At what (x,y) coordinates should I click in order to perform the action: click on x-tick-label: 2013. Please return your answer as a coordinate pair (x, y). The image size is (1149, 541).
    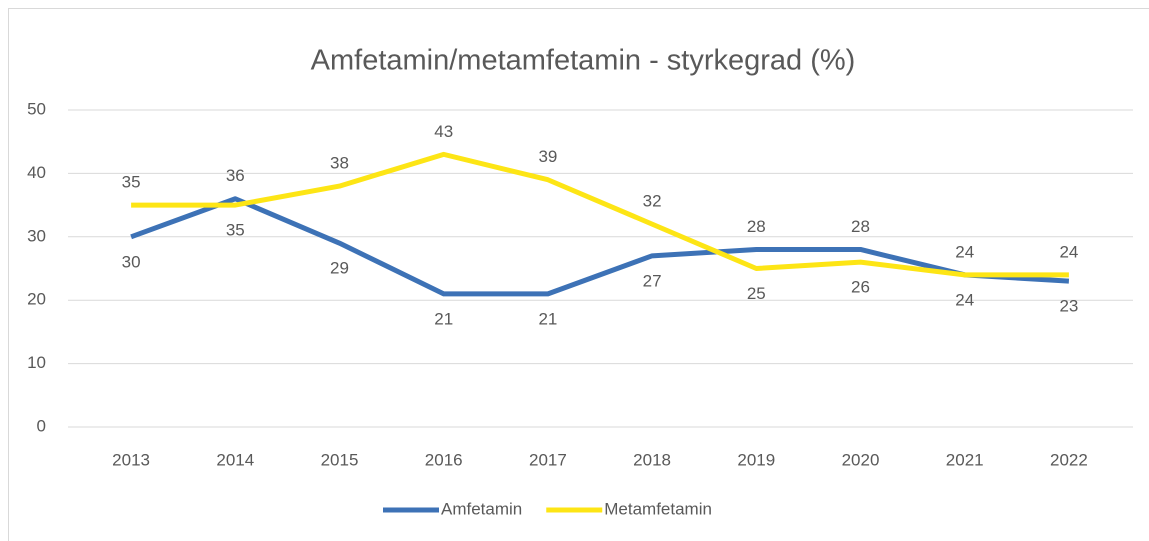
    Looking at the image, I should click on (131, 459).